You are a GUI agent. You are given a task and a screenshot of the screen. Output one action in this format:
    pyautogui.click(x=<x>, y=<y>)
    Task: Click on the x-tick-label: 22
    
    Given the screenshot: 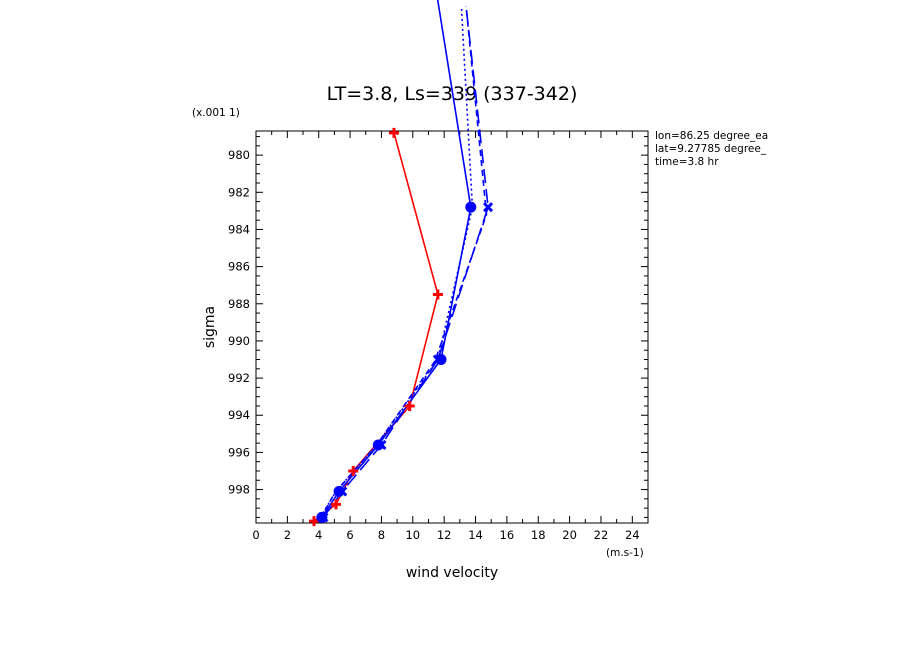 What is the action you would take?
    pyautogui.click(x=601, y=535)
    